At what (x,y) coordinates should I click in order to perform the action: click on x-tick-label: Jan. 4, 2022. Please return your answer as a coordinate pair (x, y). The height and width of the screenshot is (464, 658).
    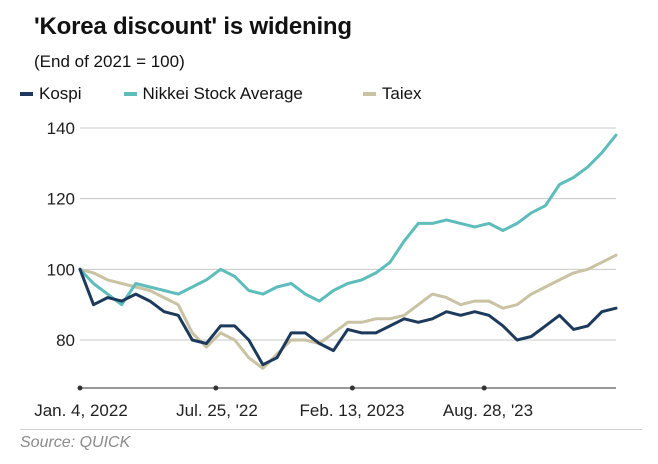
    Looking at the image, I should click on (81, 410).